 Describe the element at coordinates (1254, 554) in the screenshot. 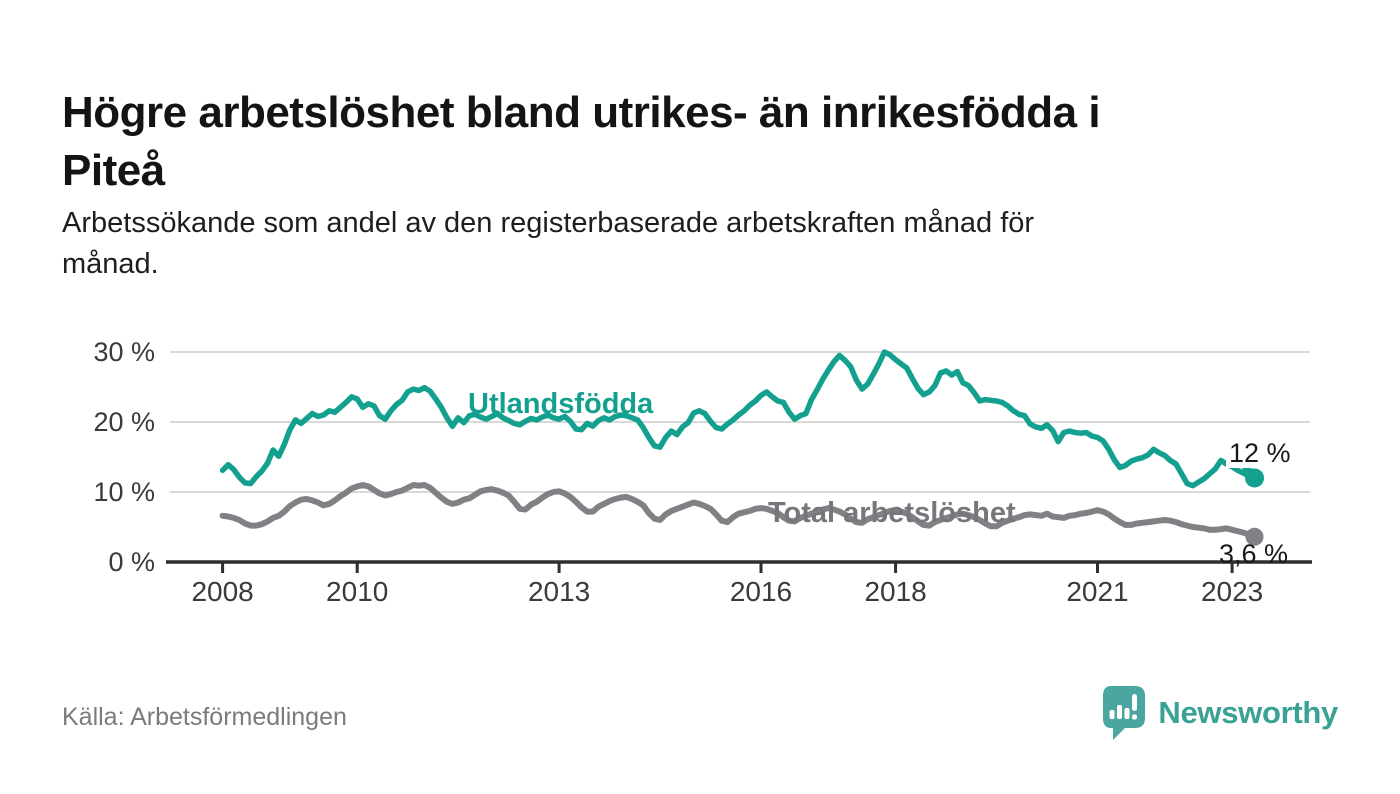

I see `end-value-label-total: 3,6 %` at that location.